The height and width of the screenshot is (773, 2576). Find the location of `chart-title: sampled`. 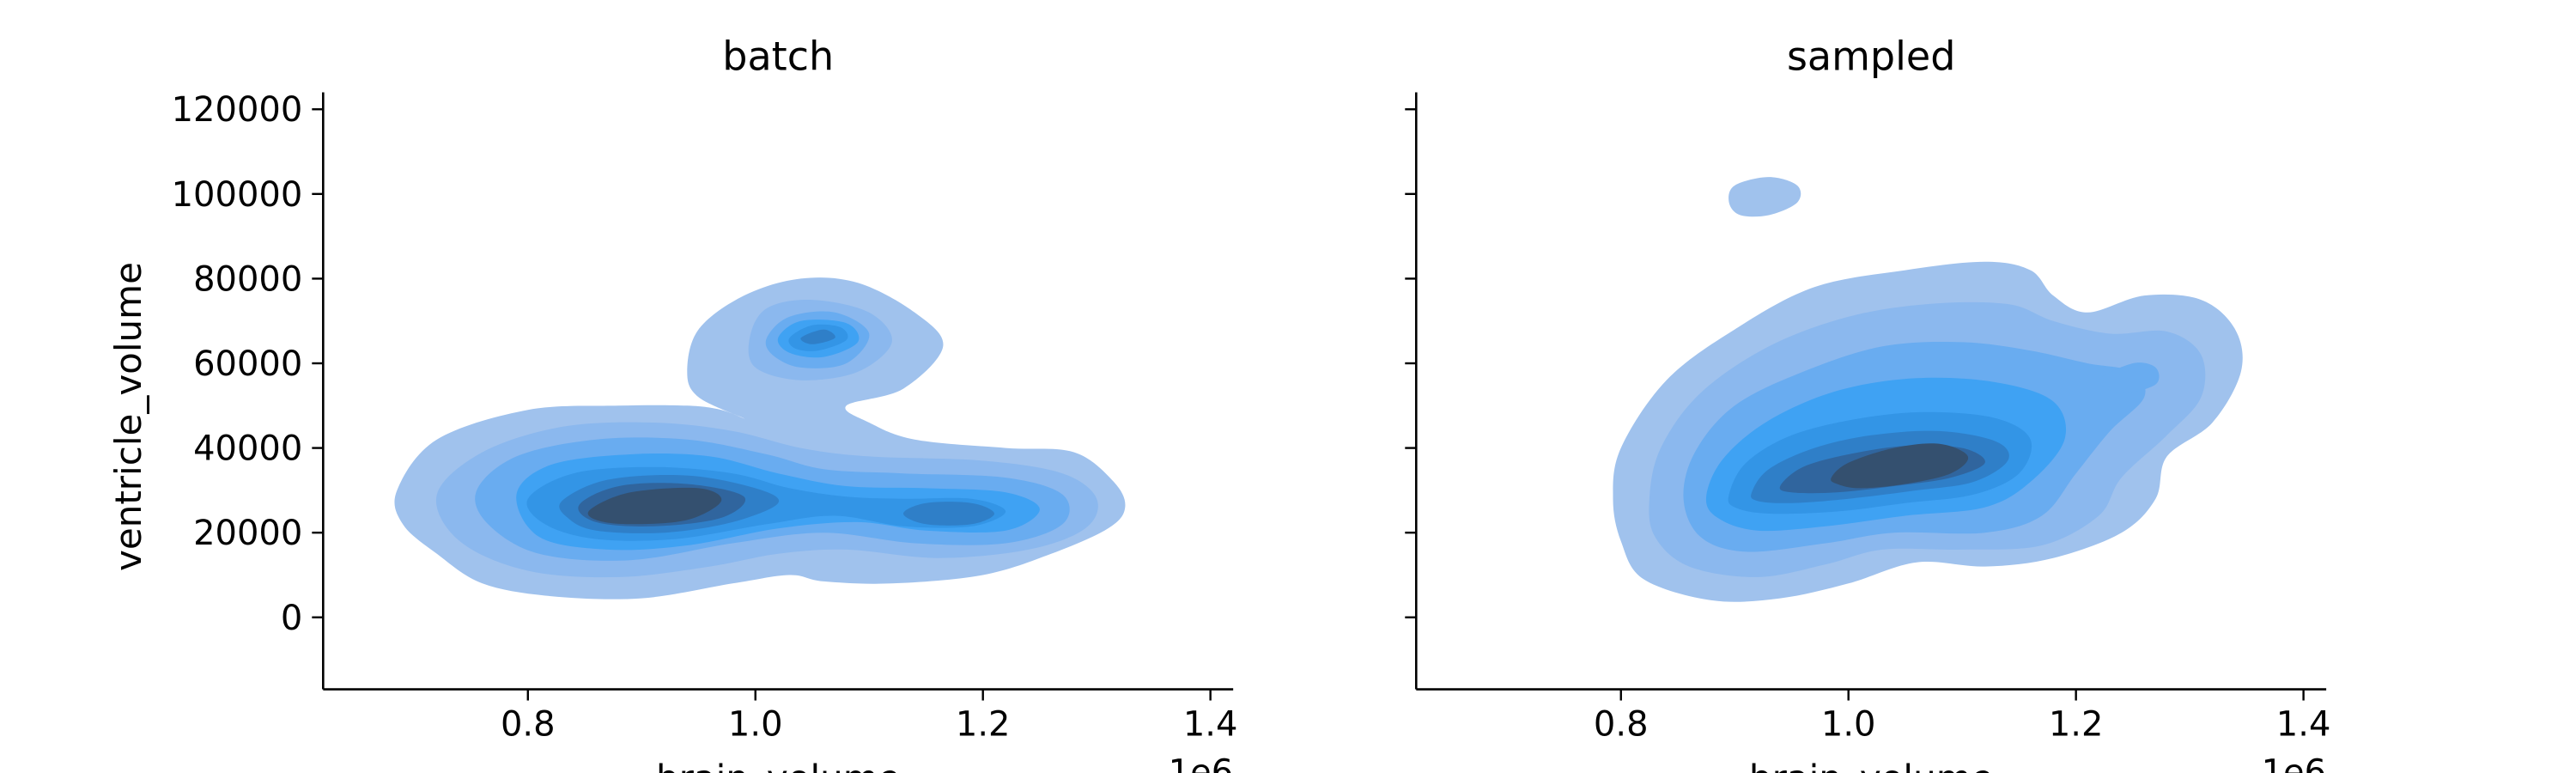

chart-title: sampled is located at coordinates (1871, 57).